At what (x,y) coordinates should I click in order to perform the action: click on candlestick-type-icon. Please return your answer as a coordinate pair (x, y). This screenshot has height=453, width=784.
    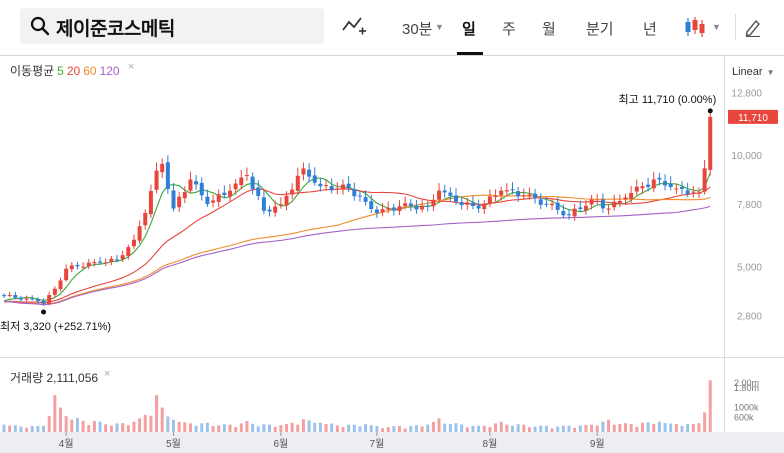
    Looking at the image, I should click on (695, 27).